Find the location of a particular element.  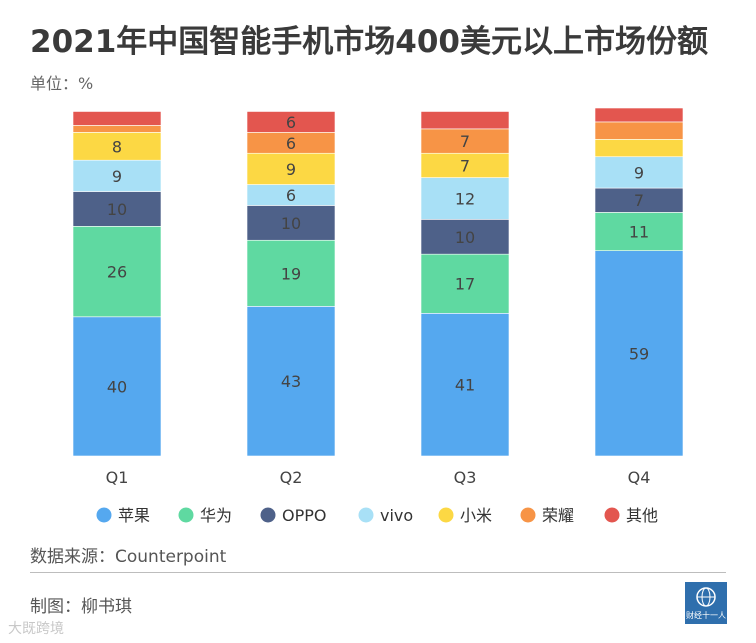

watermark: 大既跨境 is located at coordinates (36, 629).